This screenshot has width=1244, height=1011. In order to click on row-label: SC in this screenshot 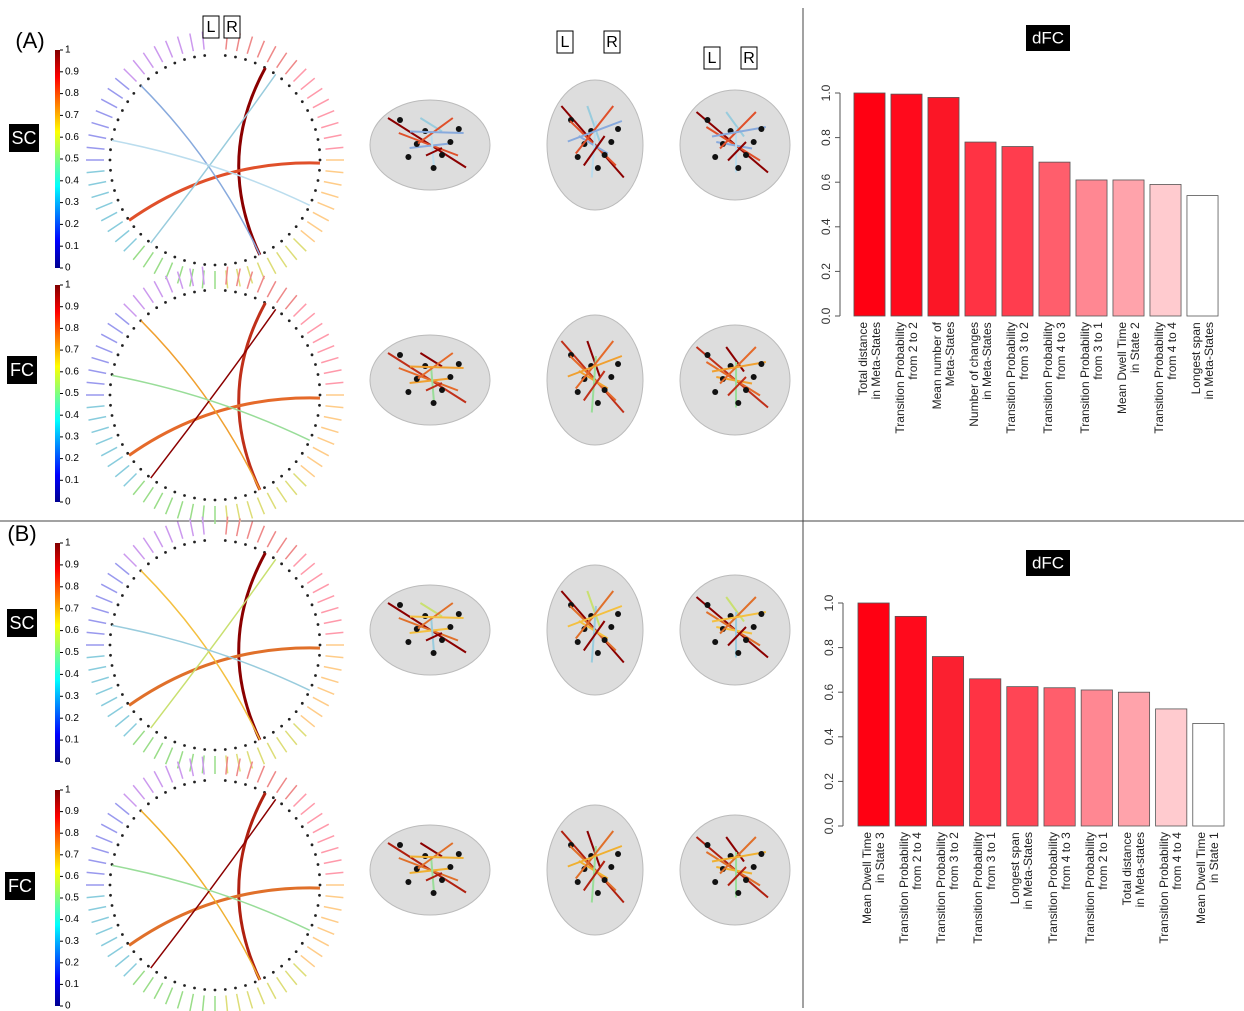, I will do `click(23, 138)`.